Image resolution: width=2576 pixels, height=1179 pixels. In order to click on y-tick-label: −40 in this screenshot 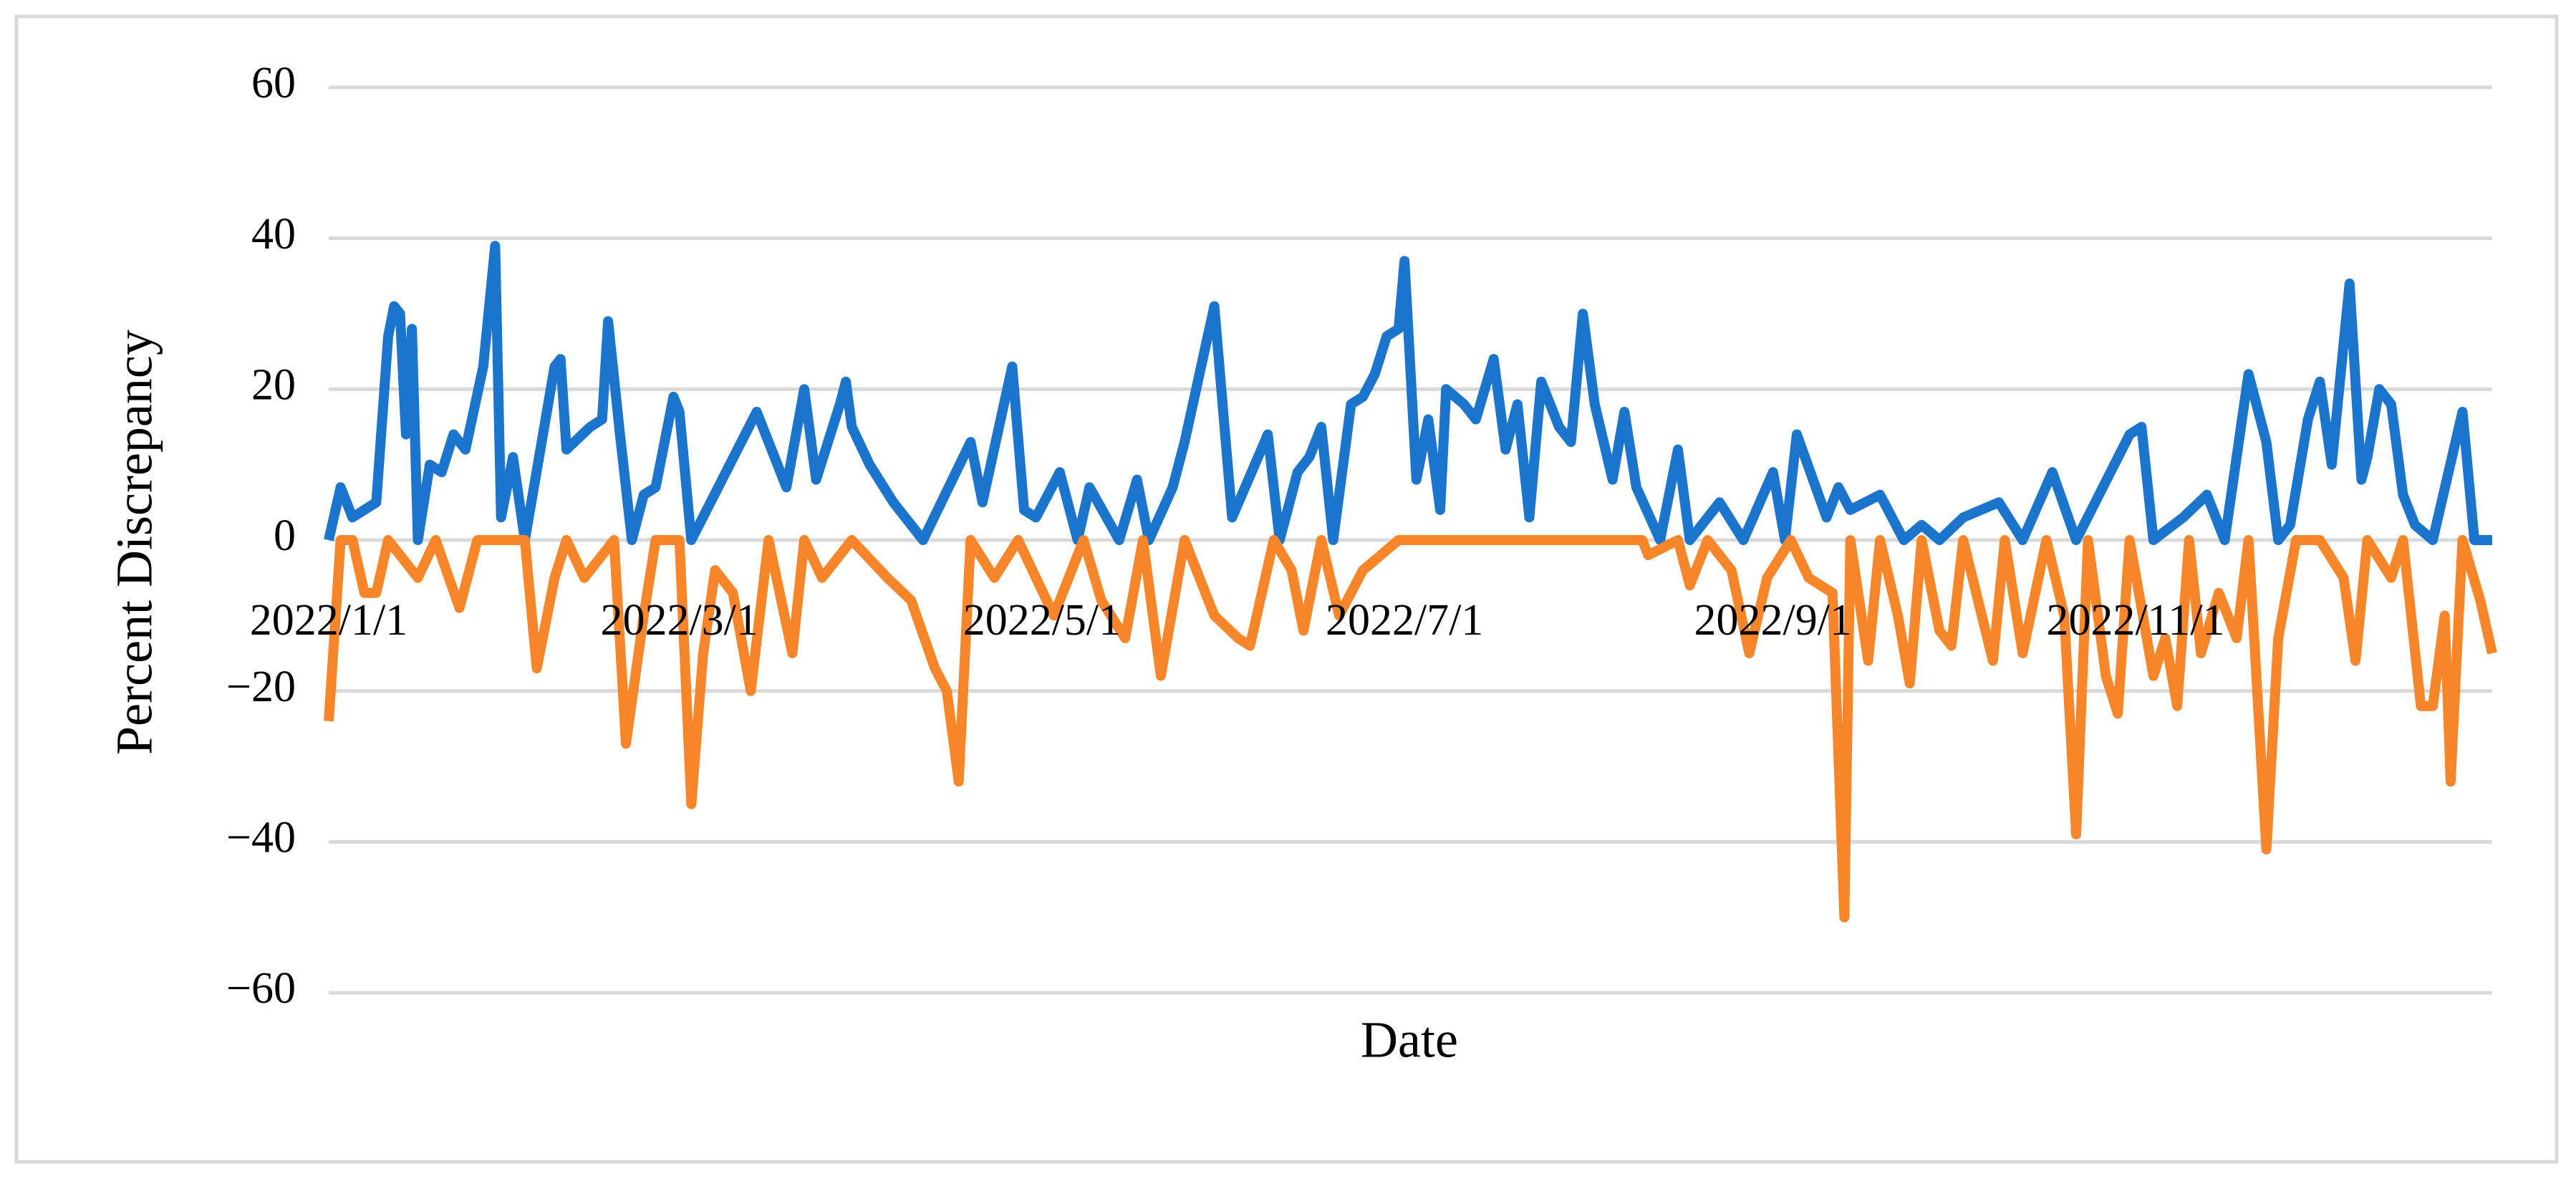, I will do `click(261, 838)`.